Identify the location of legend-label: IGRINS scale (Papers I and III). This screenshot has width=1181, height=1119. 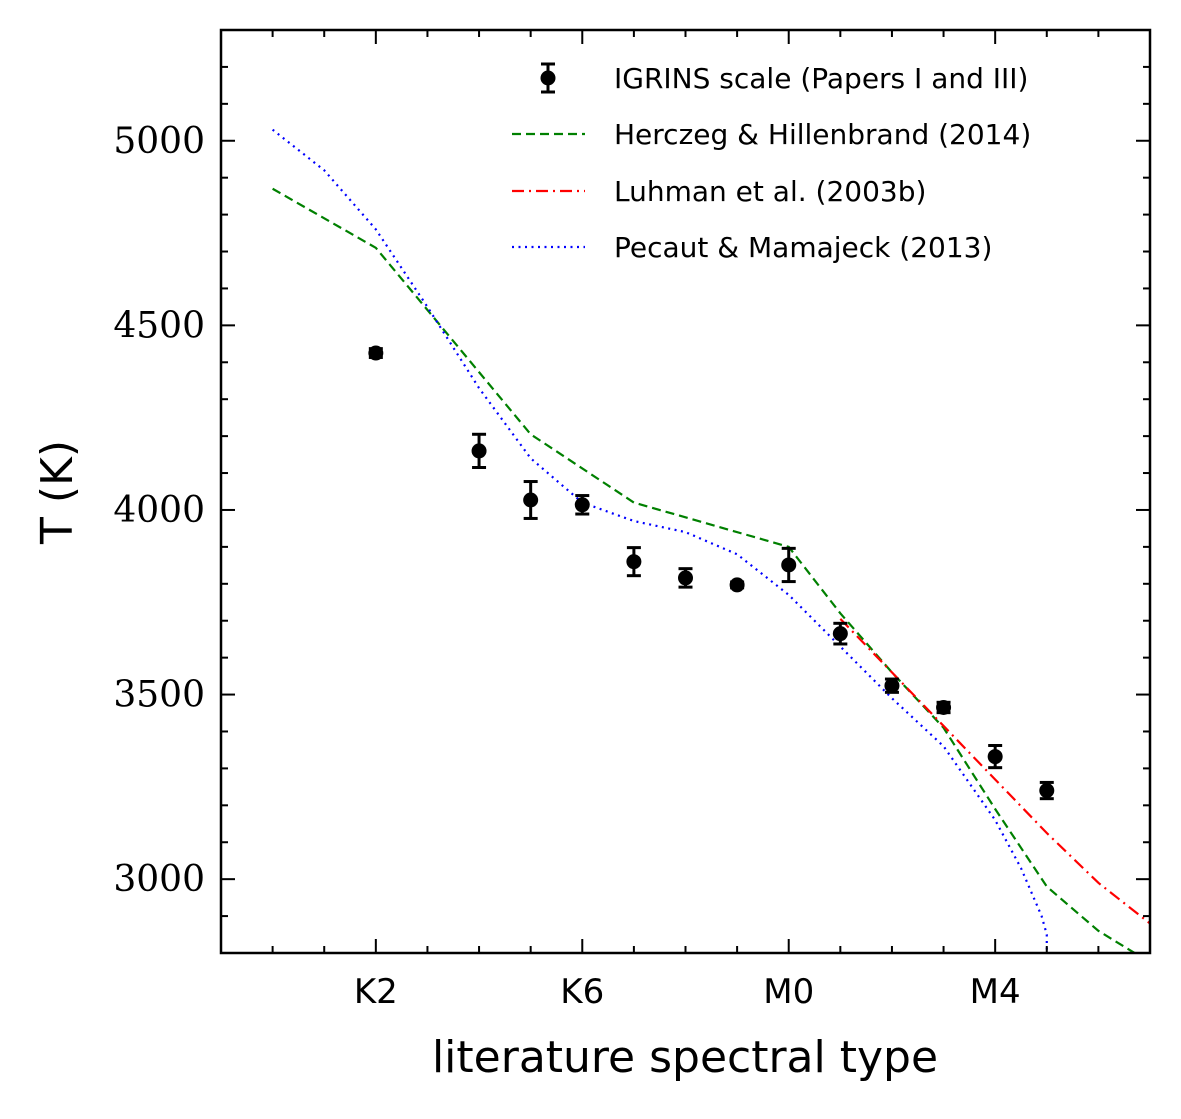
(821, 78).